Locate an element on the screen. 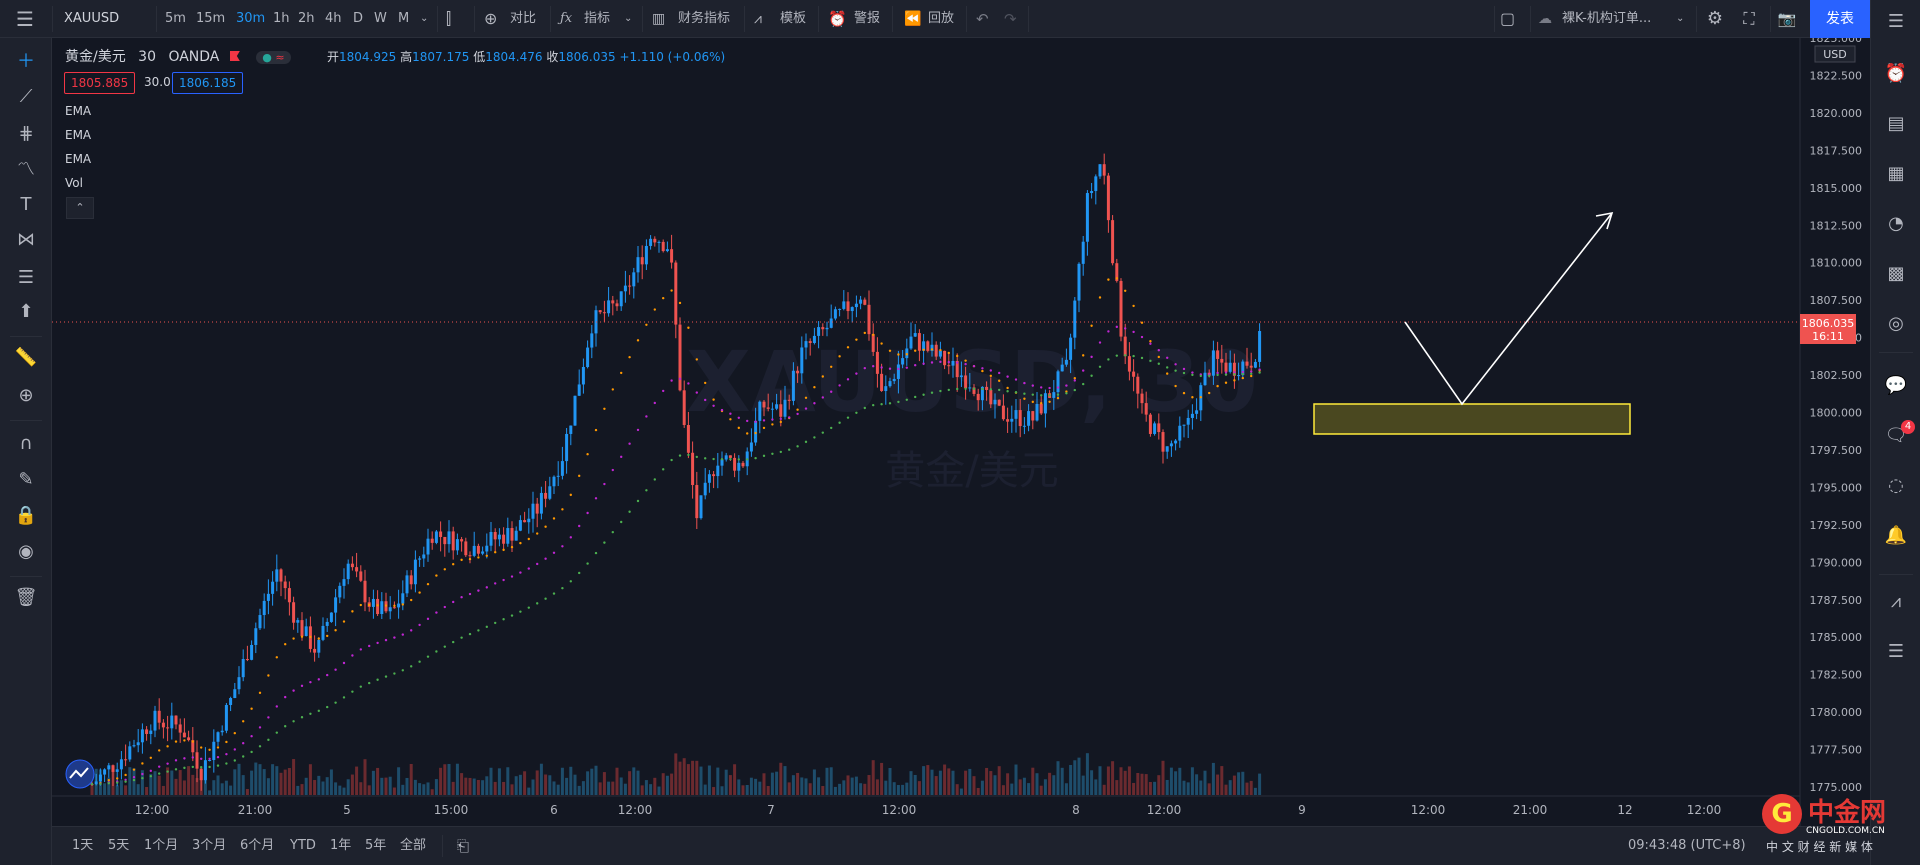 This screenshot has width=1920, height=865. broadcast-icon: ◌ is located at coordinates (1896, 485).